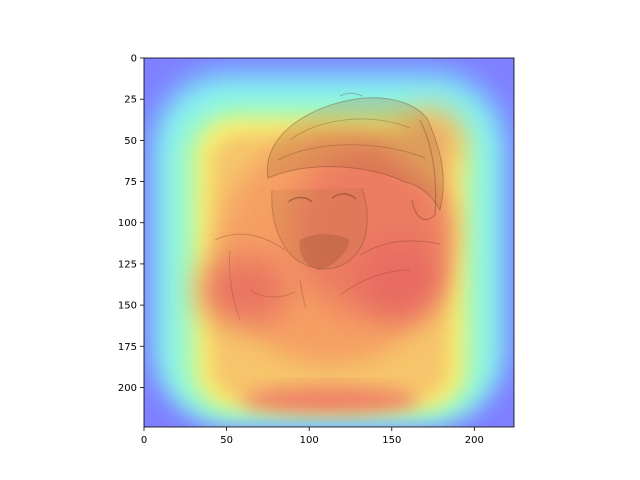  What do you see at coordinates (127, 223) in the screenshot?
I see `y-tick-label: 100` at bounding box center [127, 223].